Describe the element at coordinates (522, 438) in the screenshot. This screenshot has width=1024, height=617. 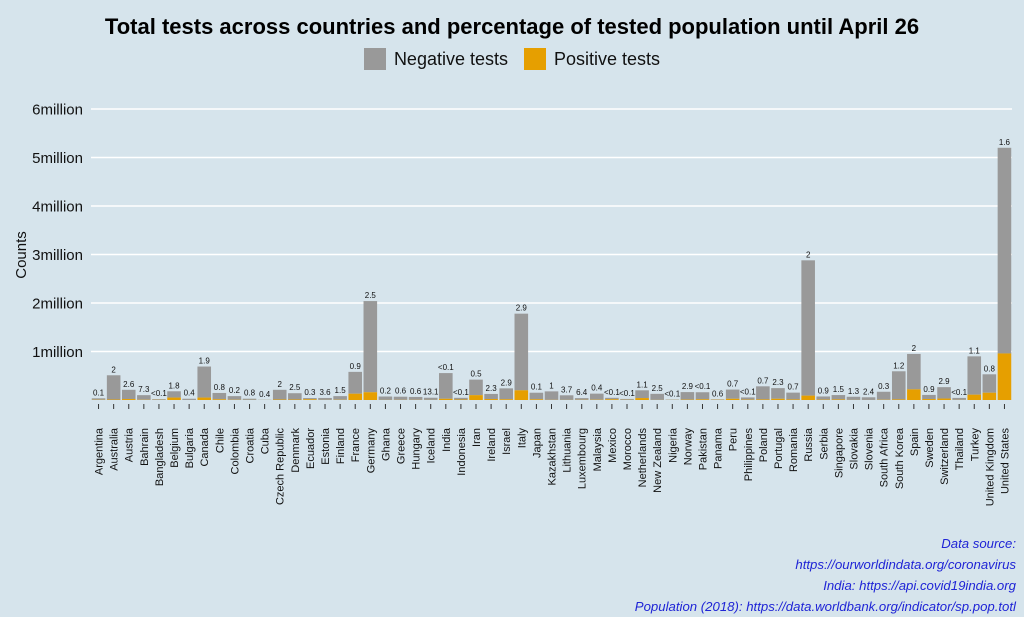
I see `x-tick-label-Italy: Italy` at that location.